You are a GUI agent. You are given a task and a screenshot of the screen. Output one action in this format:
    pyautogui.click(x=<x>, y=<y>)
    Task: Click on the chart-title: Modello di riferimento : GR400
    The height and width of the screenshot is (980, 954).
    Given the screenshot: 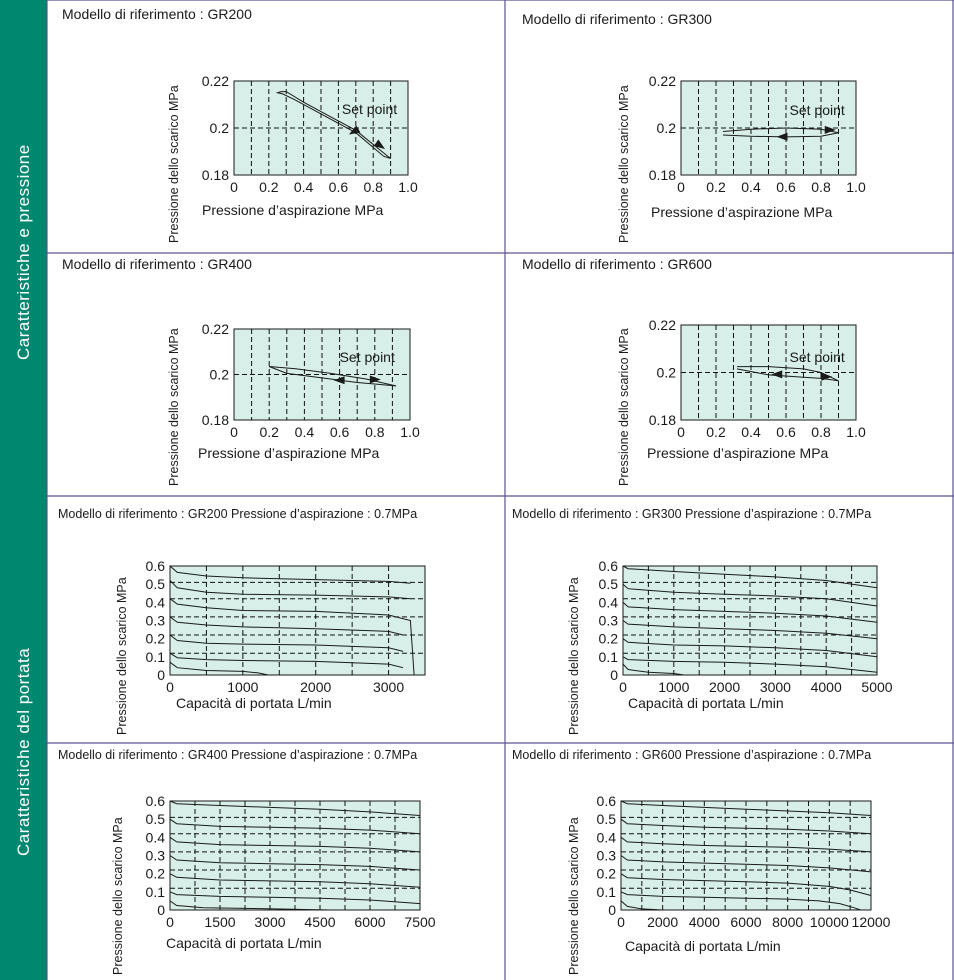 What is the action you would take?
    pyautogui.click(x=157, y=264)
    